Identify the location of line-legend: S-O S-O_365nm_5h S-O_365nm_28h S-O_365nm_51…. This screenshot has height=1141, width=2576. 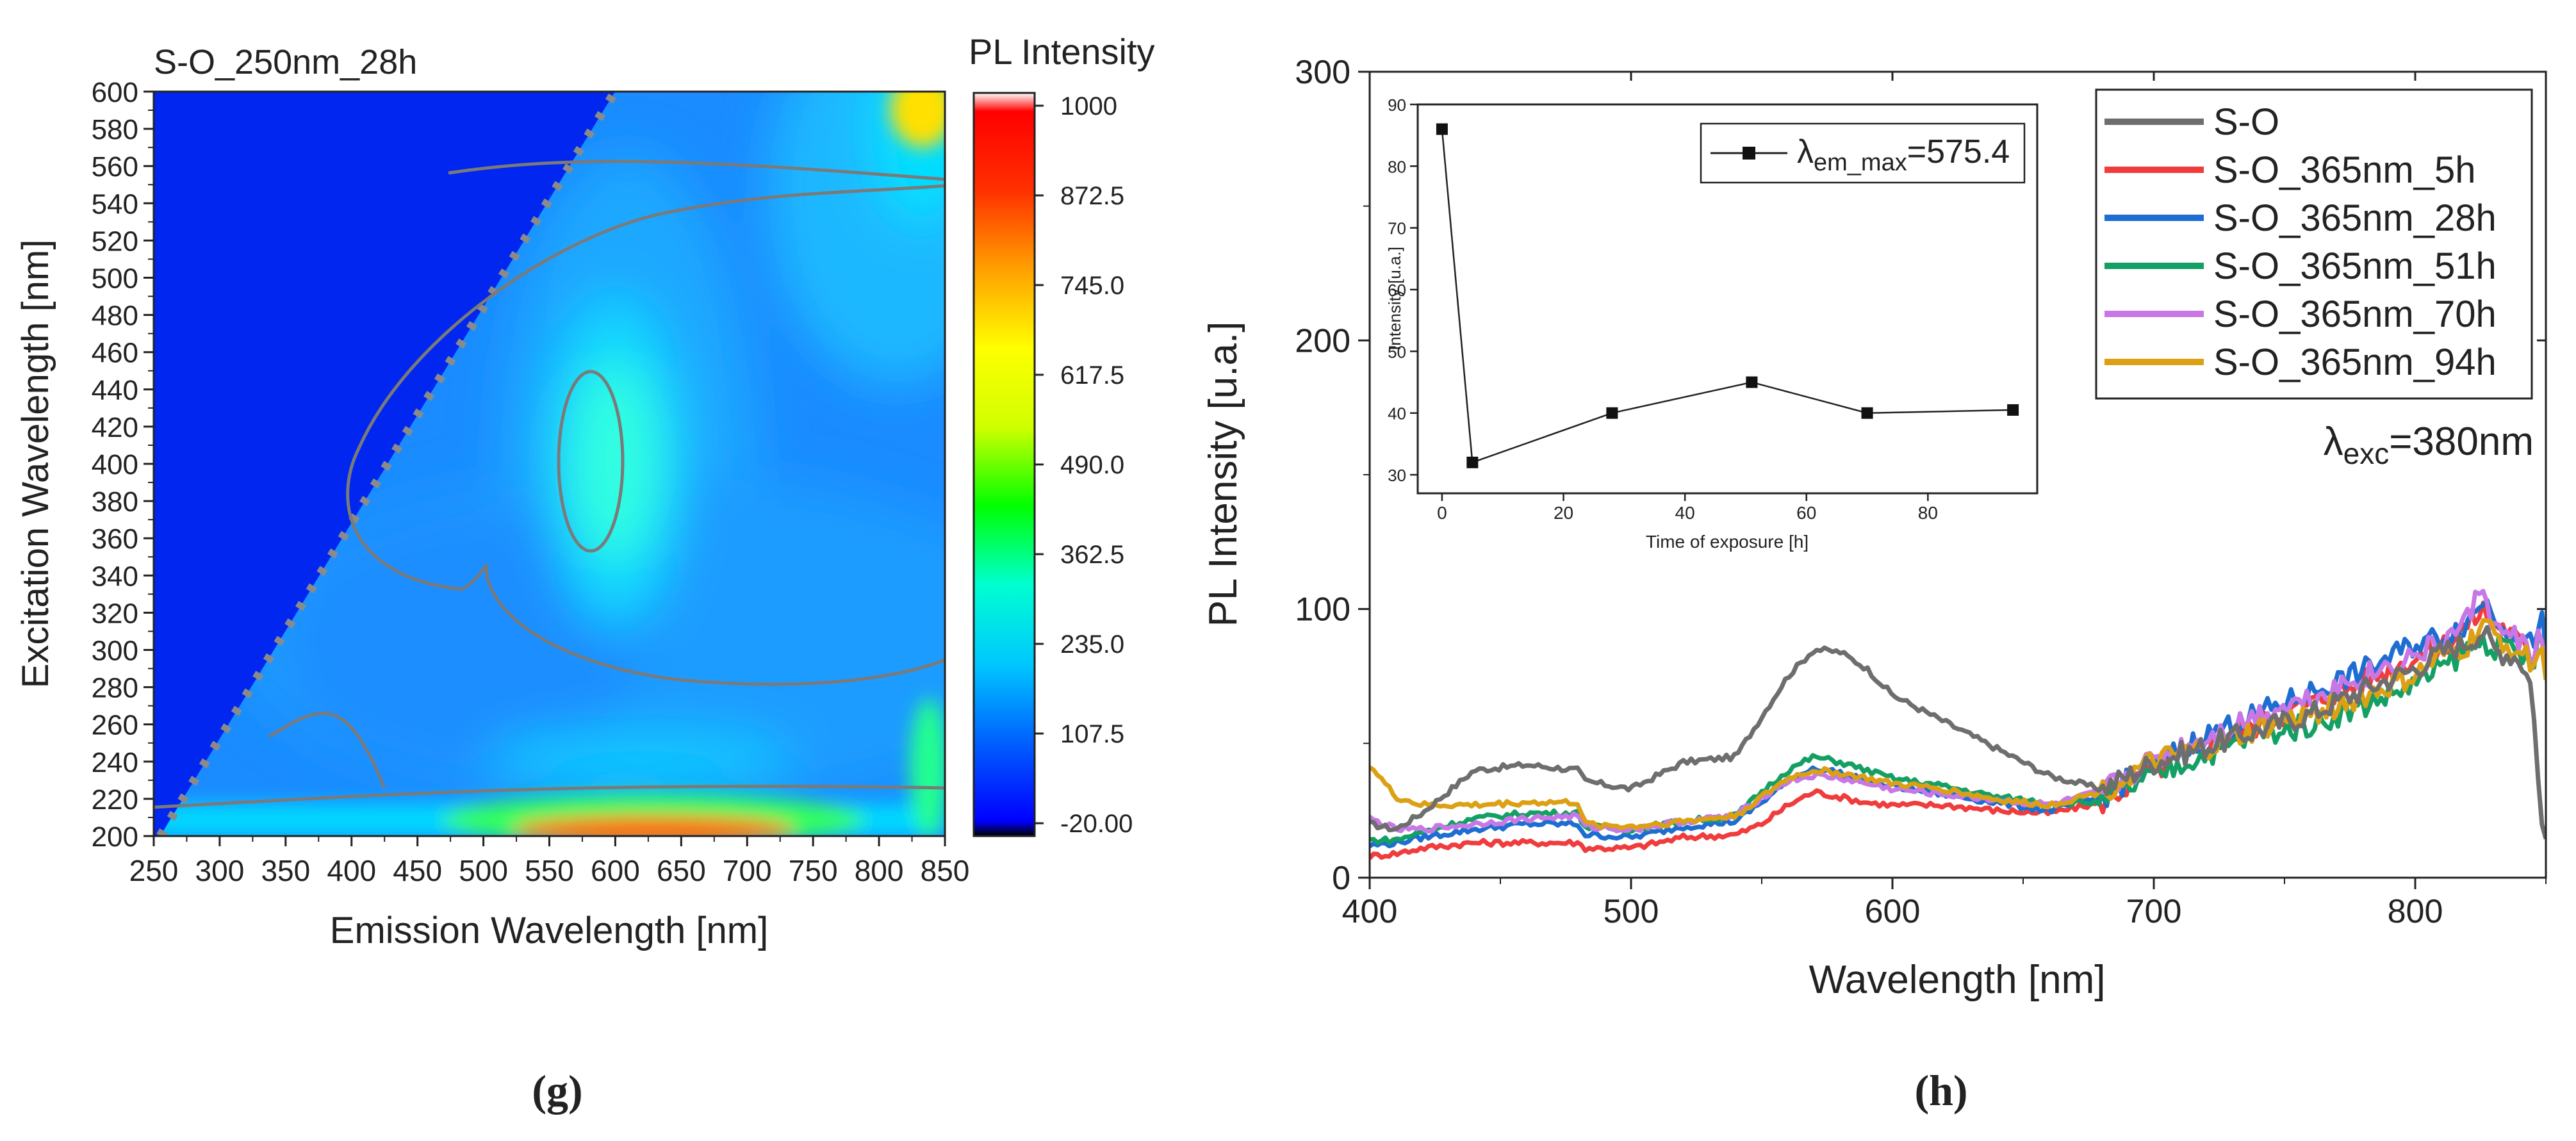
(2301, 242).